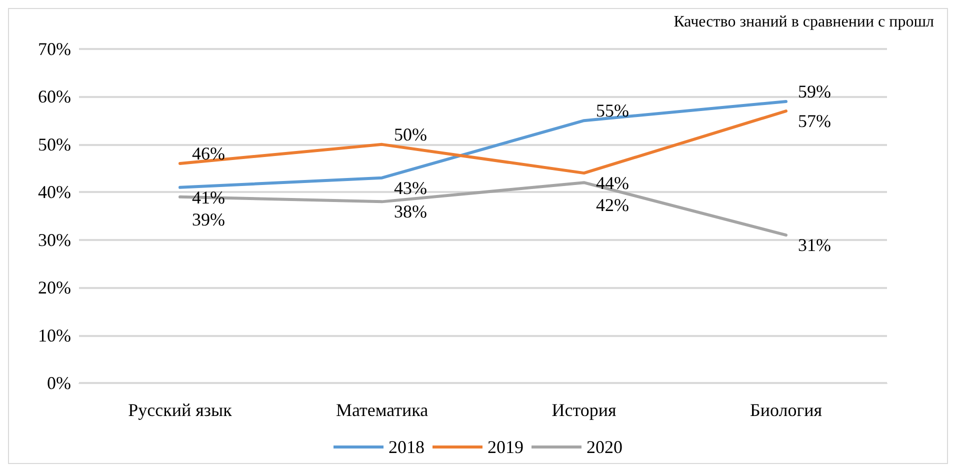 The width and height of the screenshot is (958, 472). I want to click on data-label: 44%, so click(612, 183).